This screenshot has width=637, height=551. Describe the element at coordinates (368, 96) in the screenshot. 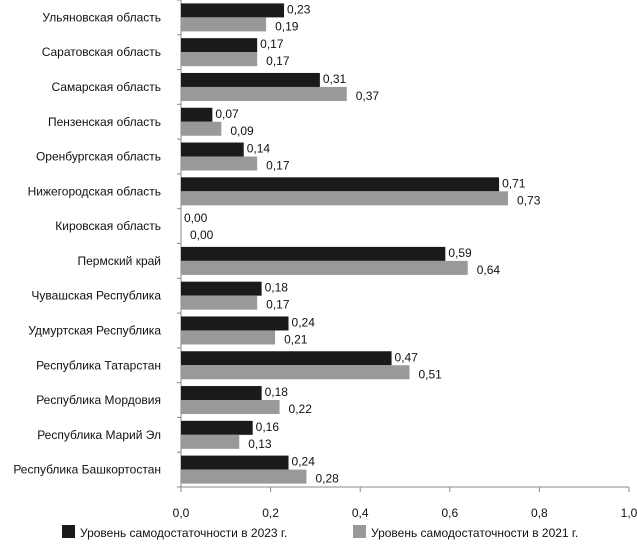

I see `value-label-2021: 0,37` at that location.